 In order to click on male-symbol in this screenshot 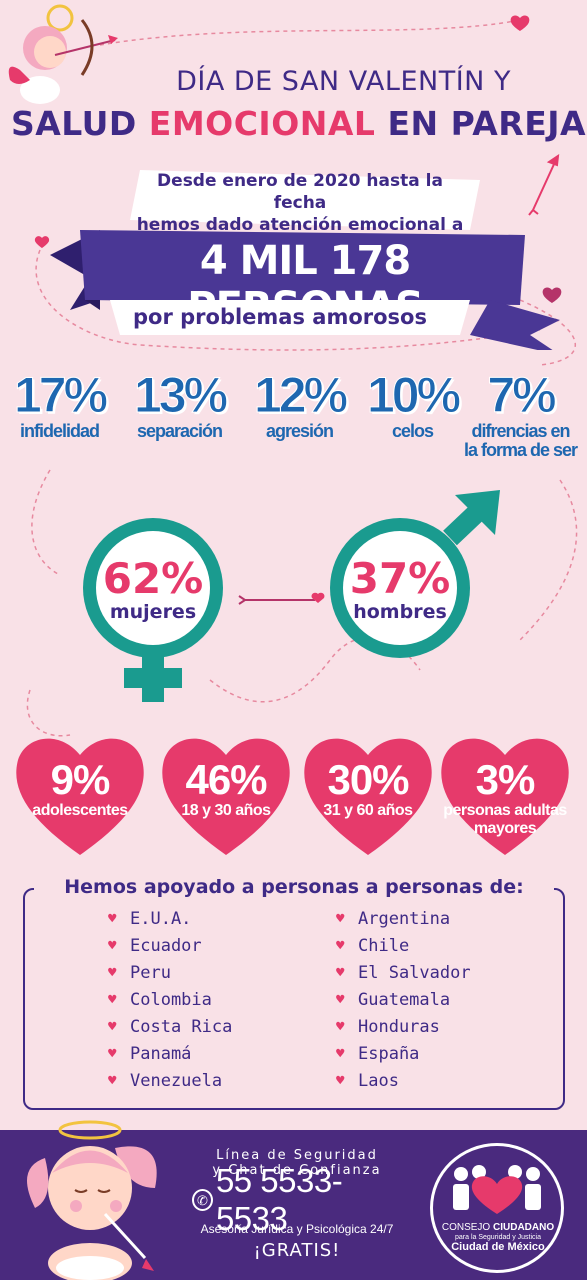, I will do `click(415, 574)`.